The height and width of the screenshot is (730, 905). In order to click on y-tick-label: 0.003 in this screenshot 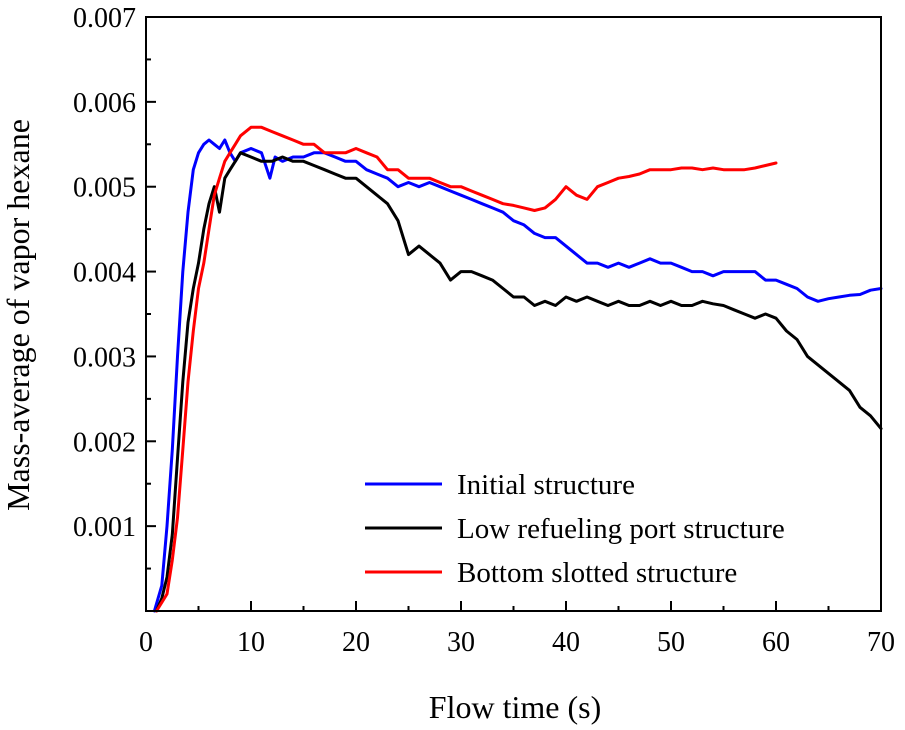, I will do `click(104, 357)`.